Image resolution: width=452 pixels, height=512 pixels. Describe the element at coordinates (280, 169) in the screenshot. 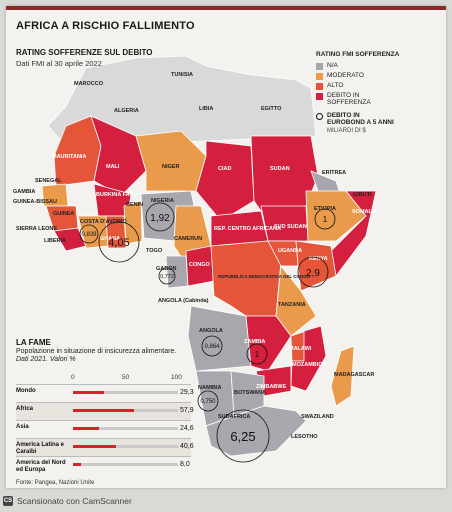

I see `label-sudan: SUDAN` at that location.